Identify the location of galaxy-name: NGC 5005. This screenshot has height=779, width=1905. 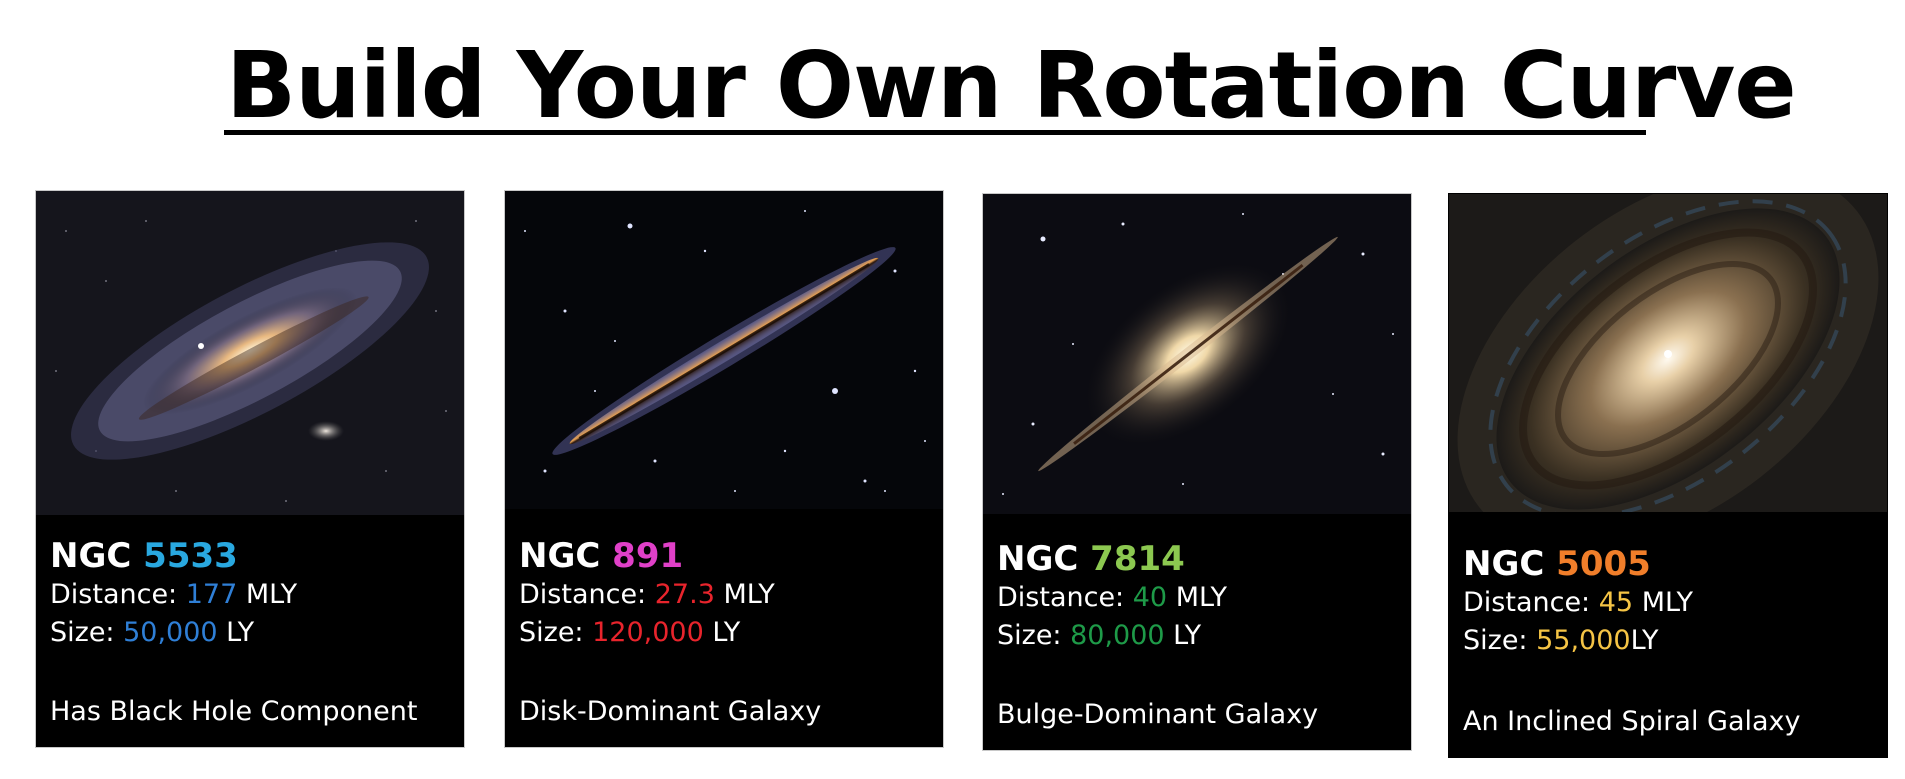
(1557, 564).